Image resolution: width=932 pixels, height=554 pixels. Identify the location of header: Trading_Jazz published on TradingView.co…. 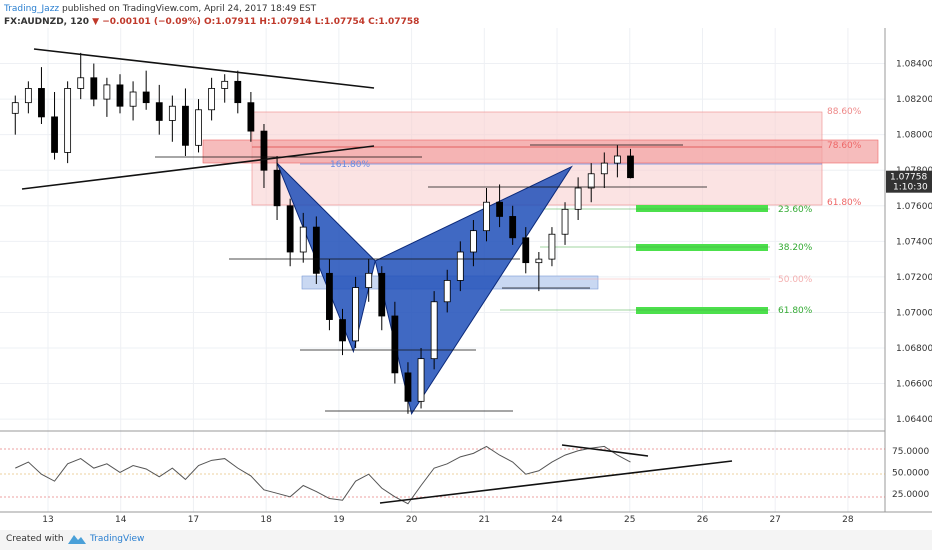
(160, 9).